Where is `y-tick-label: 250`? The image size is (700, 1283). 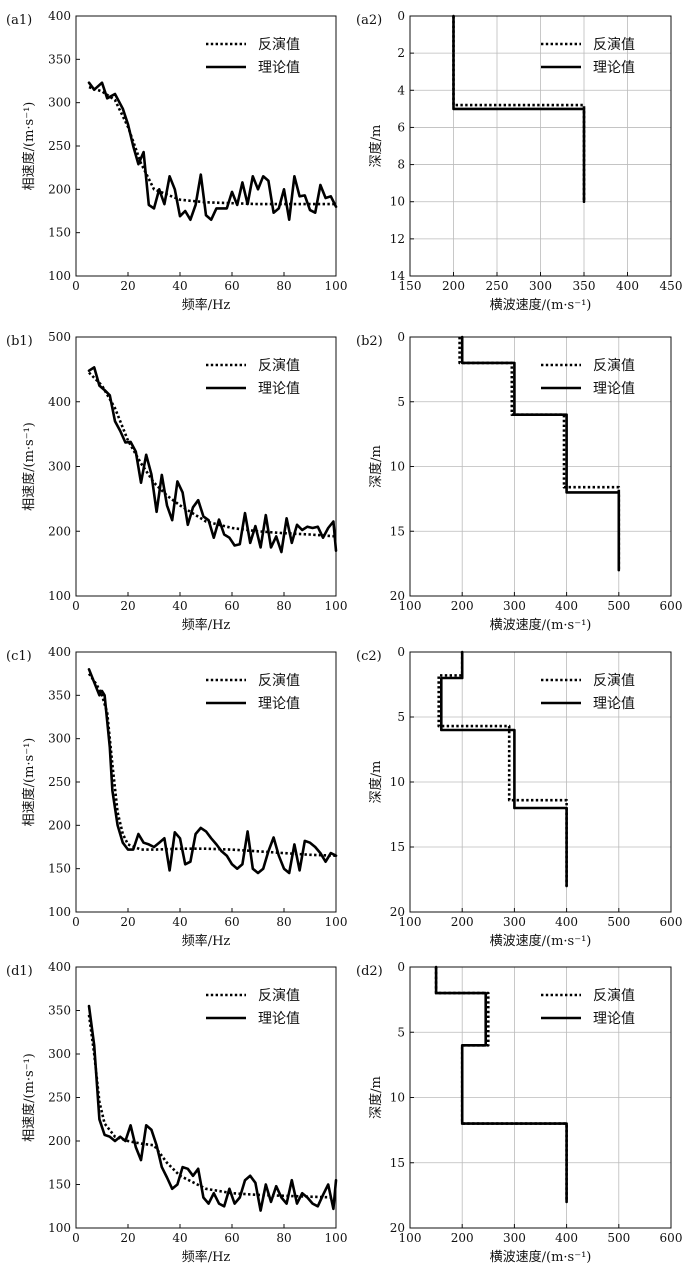 y-tick-label: 250 is located at coordinates (59, 782).